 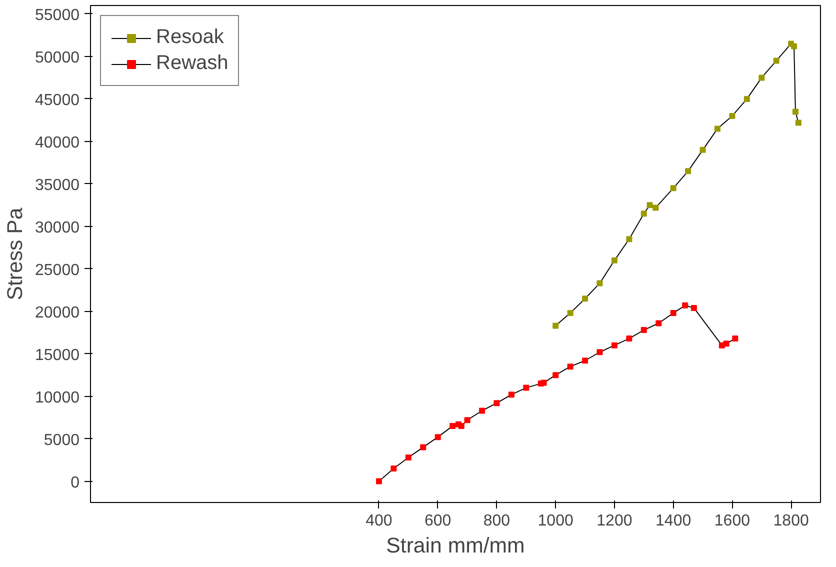 I want to click on x-axis-title: Strain mm/mm, so click(x=455, y=546).